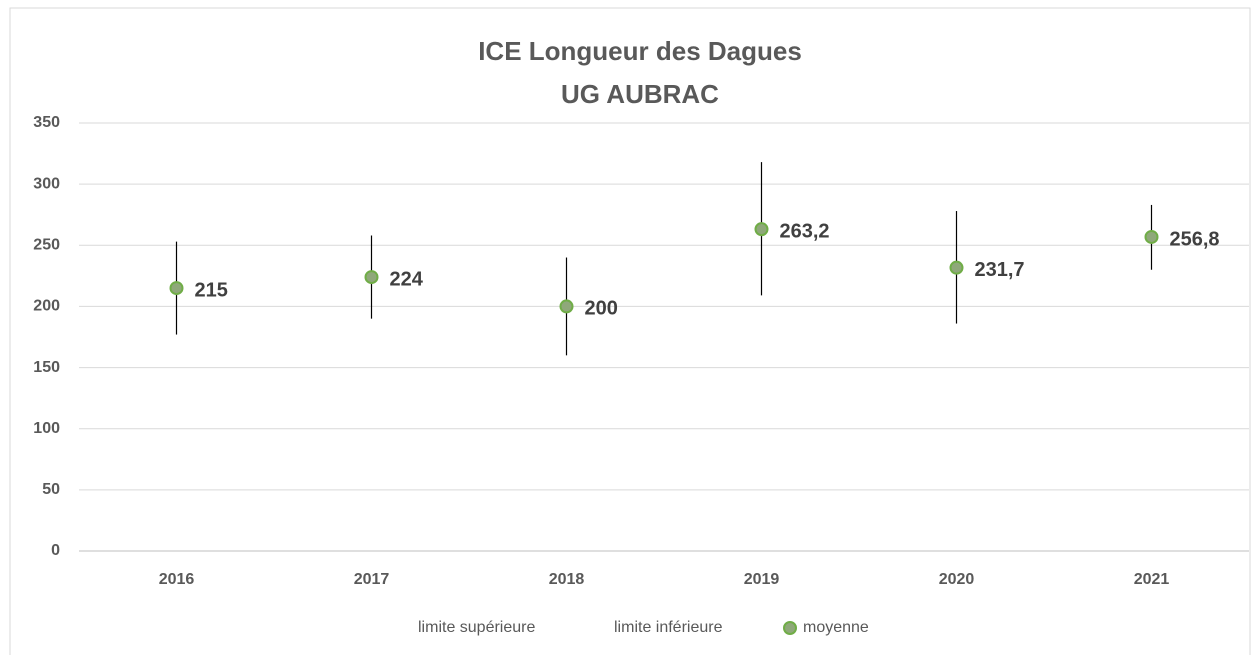 This screenshot has height=655, width=1260. Describe the element at coordinates (957, 579) in the screenshot. I see `x-tick-label: 2020` at that location.